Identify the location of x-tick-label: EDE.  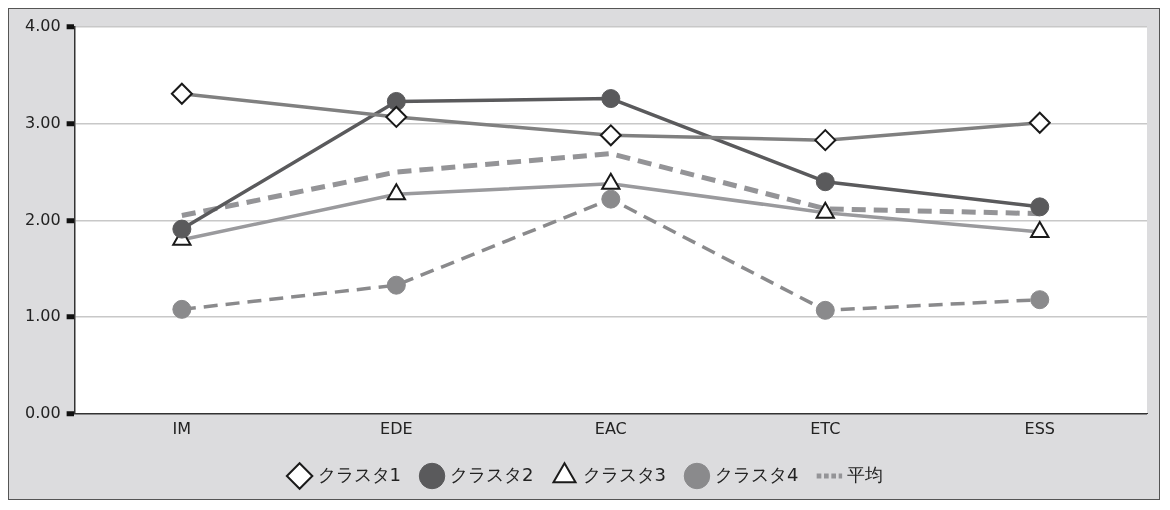
(396, 428).